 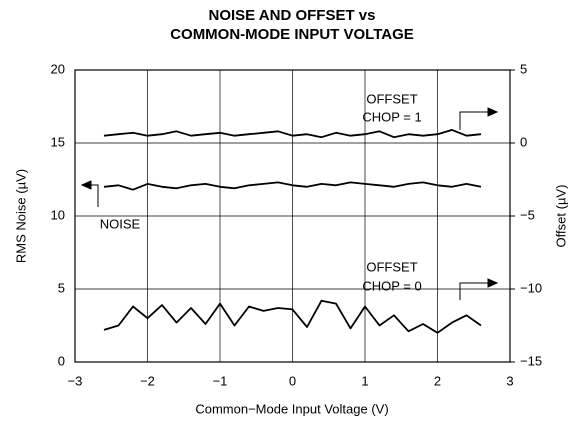 What do you see at coordinates (560, 216) in the screenshot?
I see `y2-axis-label: Offset (µV)` at bounding box center [560, 216].